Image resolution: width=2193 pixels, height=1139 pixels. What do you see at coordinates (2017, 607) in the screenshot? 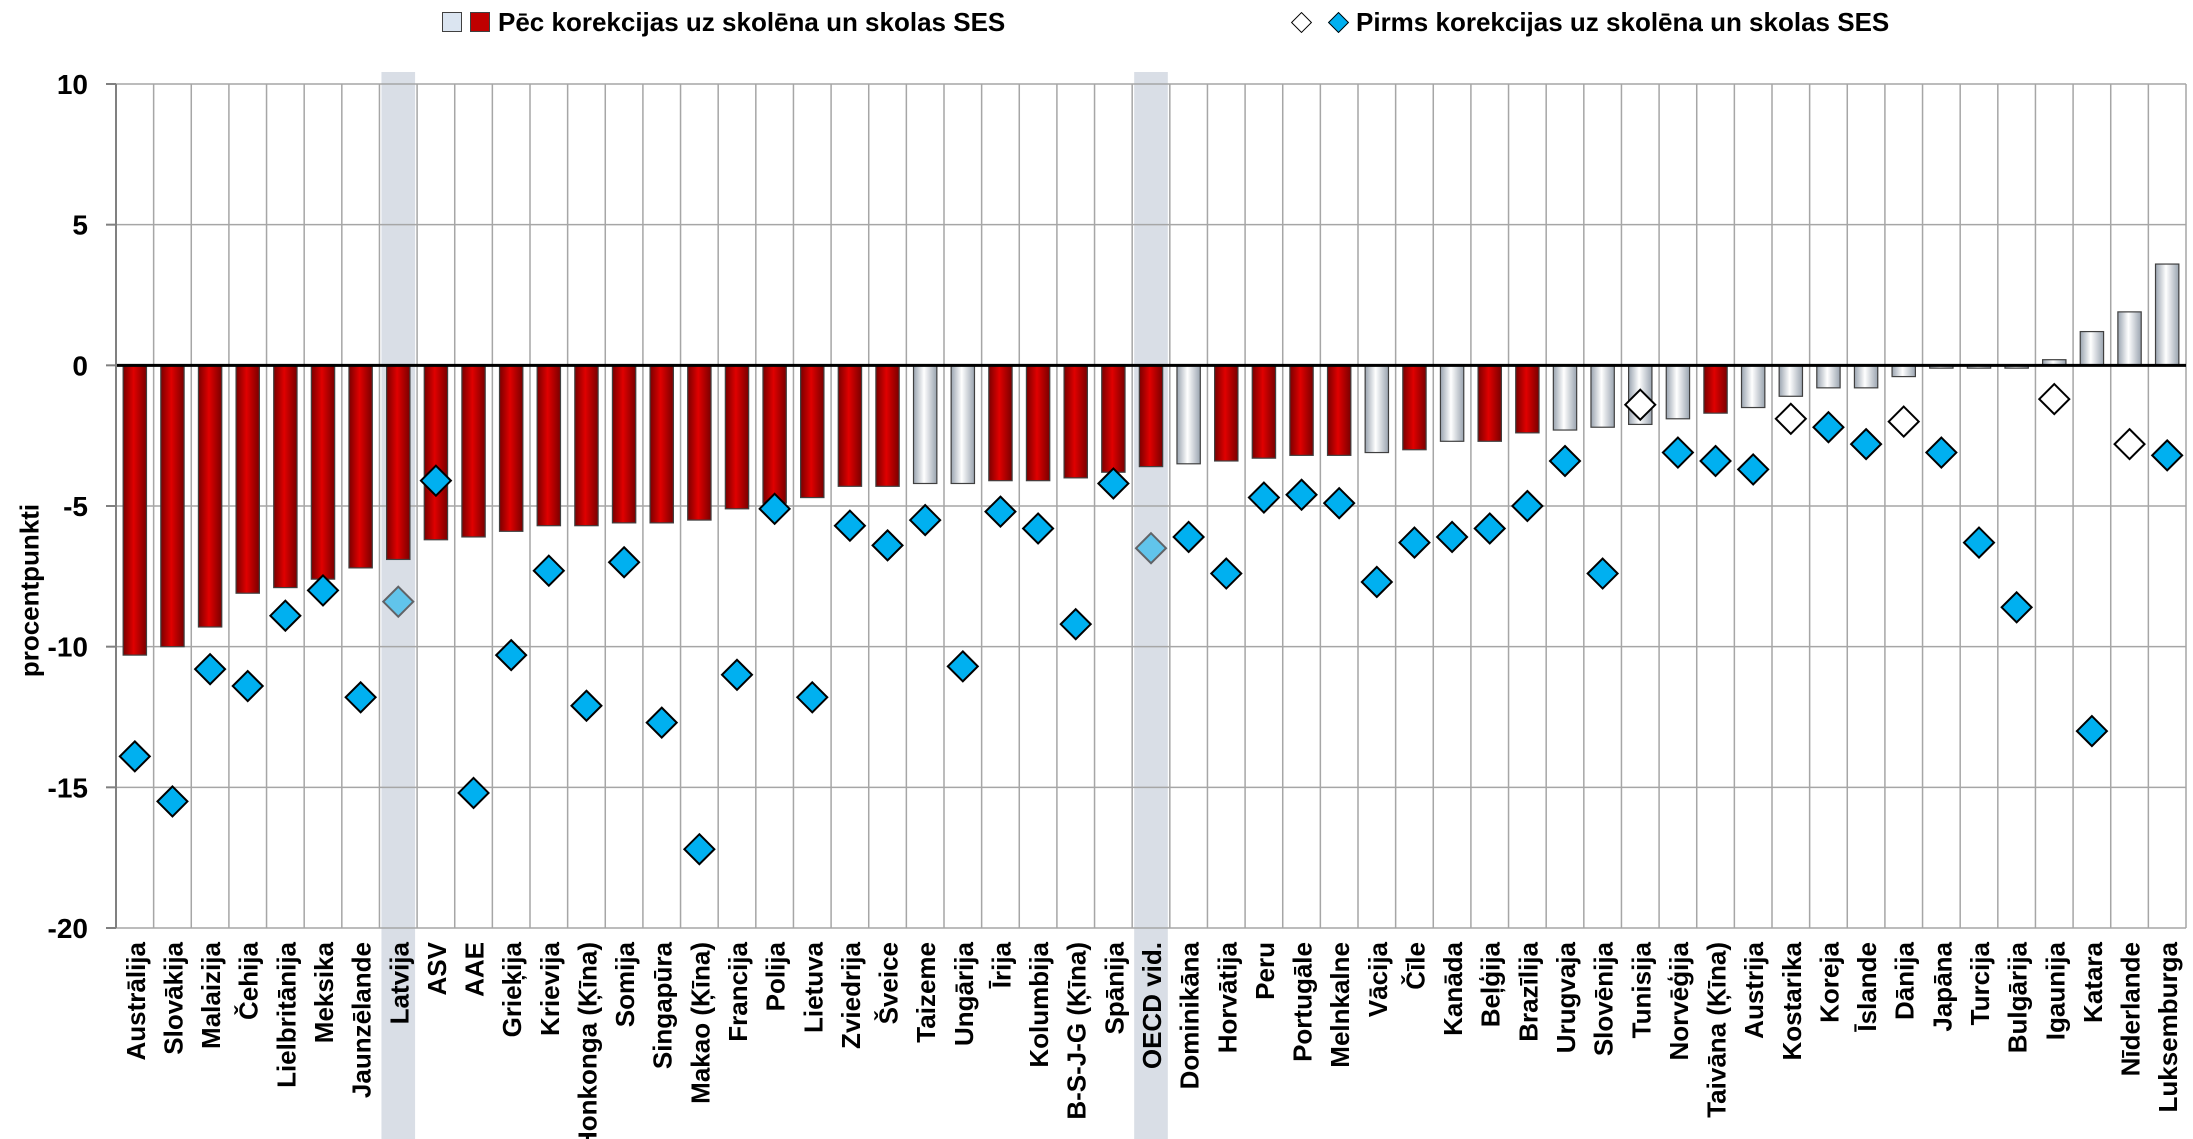
I see `marker-Bulgārija` at bounding box center [2017, 607].